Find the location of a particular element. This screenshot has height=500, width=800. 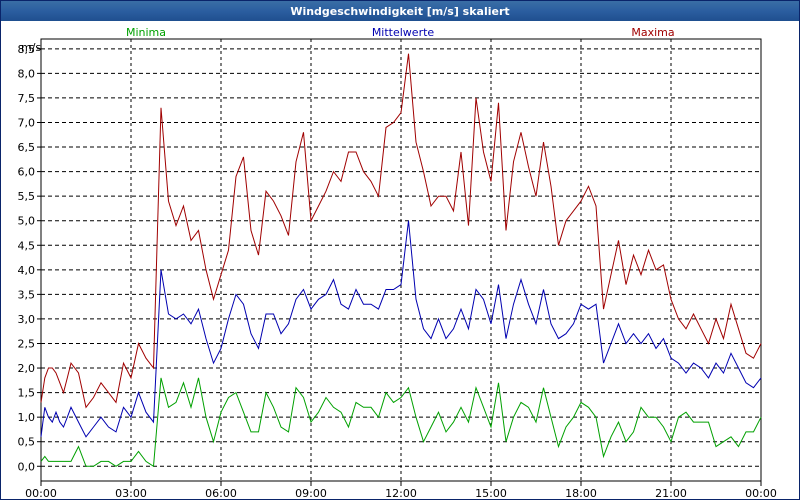

y-tick-label: 5,5 is located at coordinates (27, 196).